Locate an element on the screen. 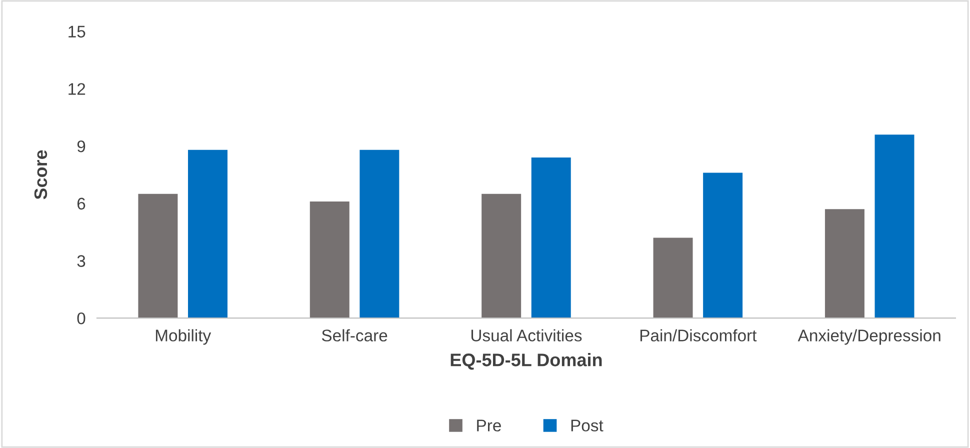 This screenshot has width=970, height=448. x-axis-title: EQ-5D-5L Domain is located at coordinates (526, 361).